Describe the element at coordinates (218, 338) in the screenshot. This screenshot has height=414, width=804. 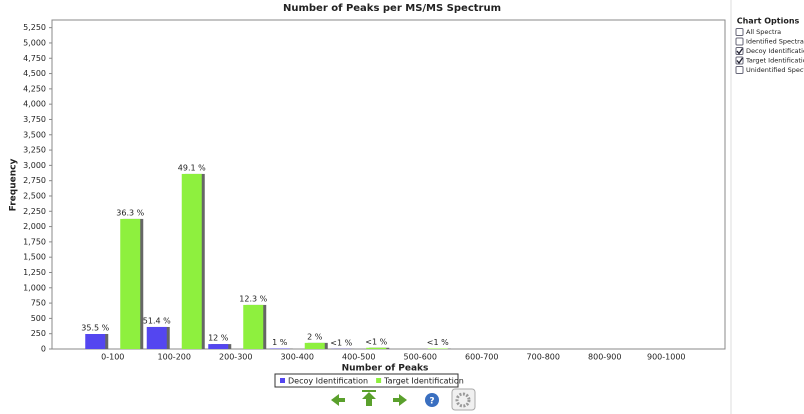
I see `value-label: 12 %` at that location.